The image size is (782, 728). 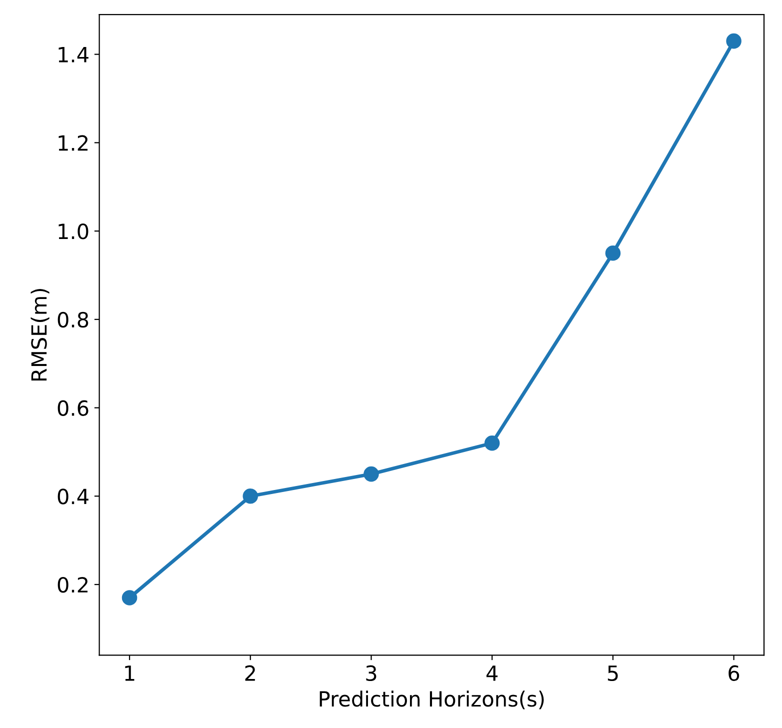 What do you see at coordinates (432, 700) in the screenshot?
I see `x-axis-title: Prediction Horizons(s)` at bounding box center [432, 700].